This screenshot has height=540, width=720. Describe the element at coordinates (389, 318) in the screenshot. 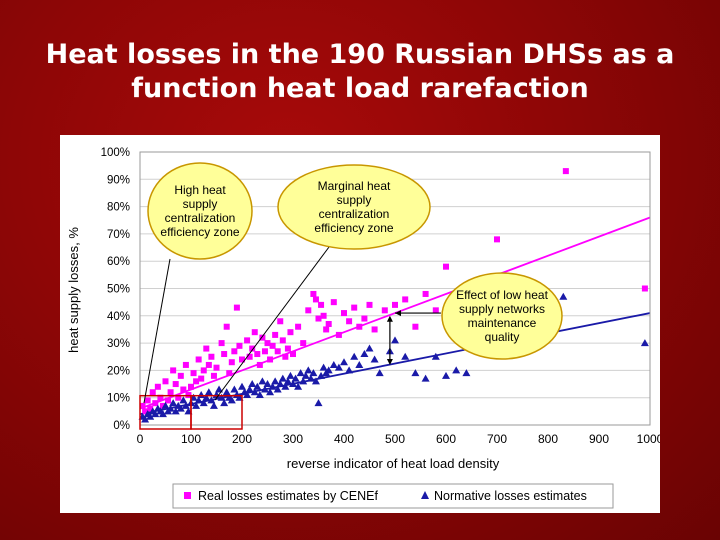

I see `gap-arrow-head-up` at that location.